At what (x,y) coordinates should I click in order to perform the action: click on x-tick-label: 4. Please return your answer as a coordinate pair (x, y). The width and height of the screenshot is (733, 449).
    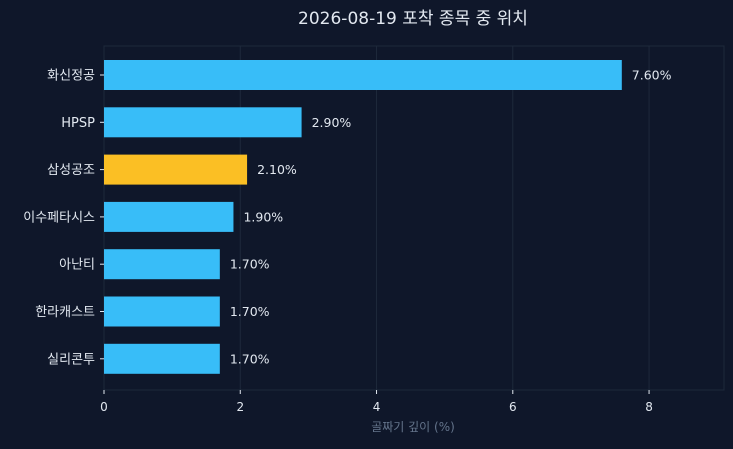
    Looking at the image, I should click on (377, 407).